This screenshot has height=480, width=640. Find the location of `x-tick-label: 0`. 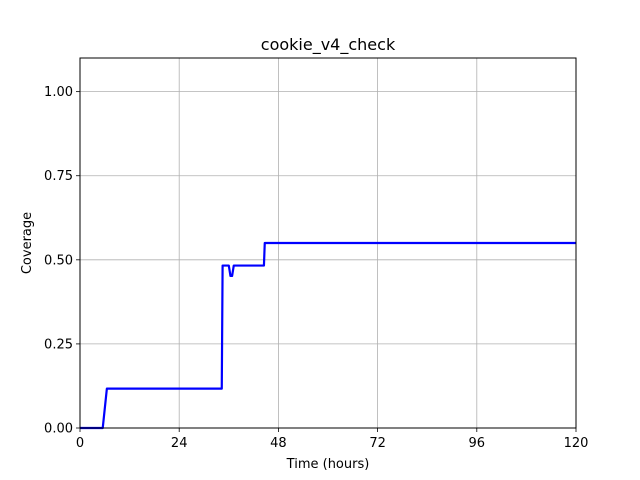

x-tick-label: 0 is located at coordinates (80, 443).